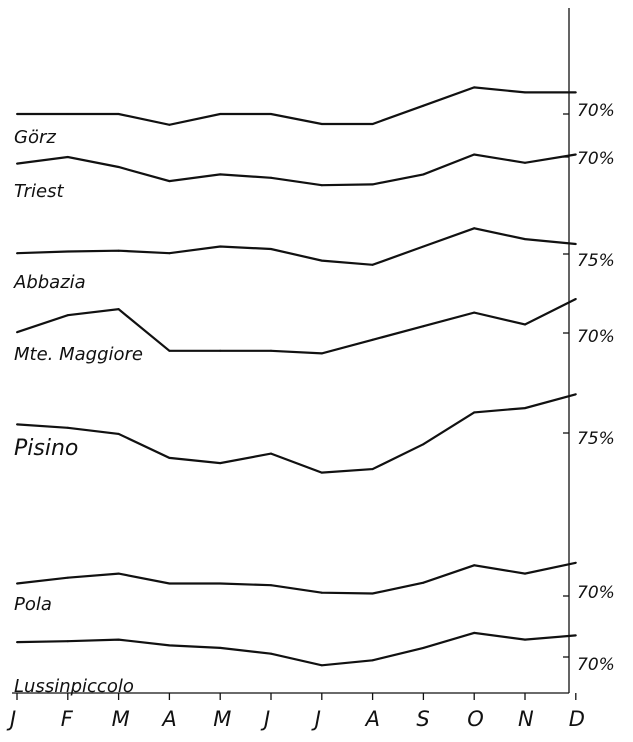 The image size is (633, 742). What do you see at coordinates (67, 719) in the screenshot?
I see `month-label-1: F` at bounding box center [67, 719].